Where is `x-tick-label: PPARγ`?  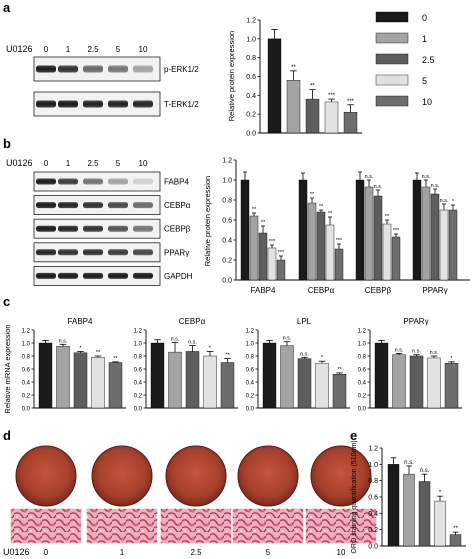
x-tick-label: PPARγ is located at coordinates (434, 290).